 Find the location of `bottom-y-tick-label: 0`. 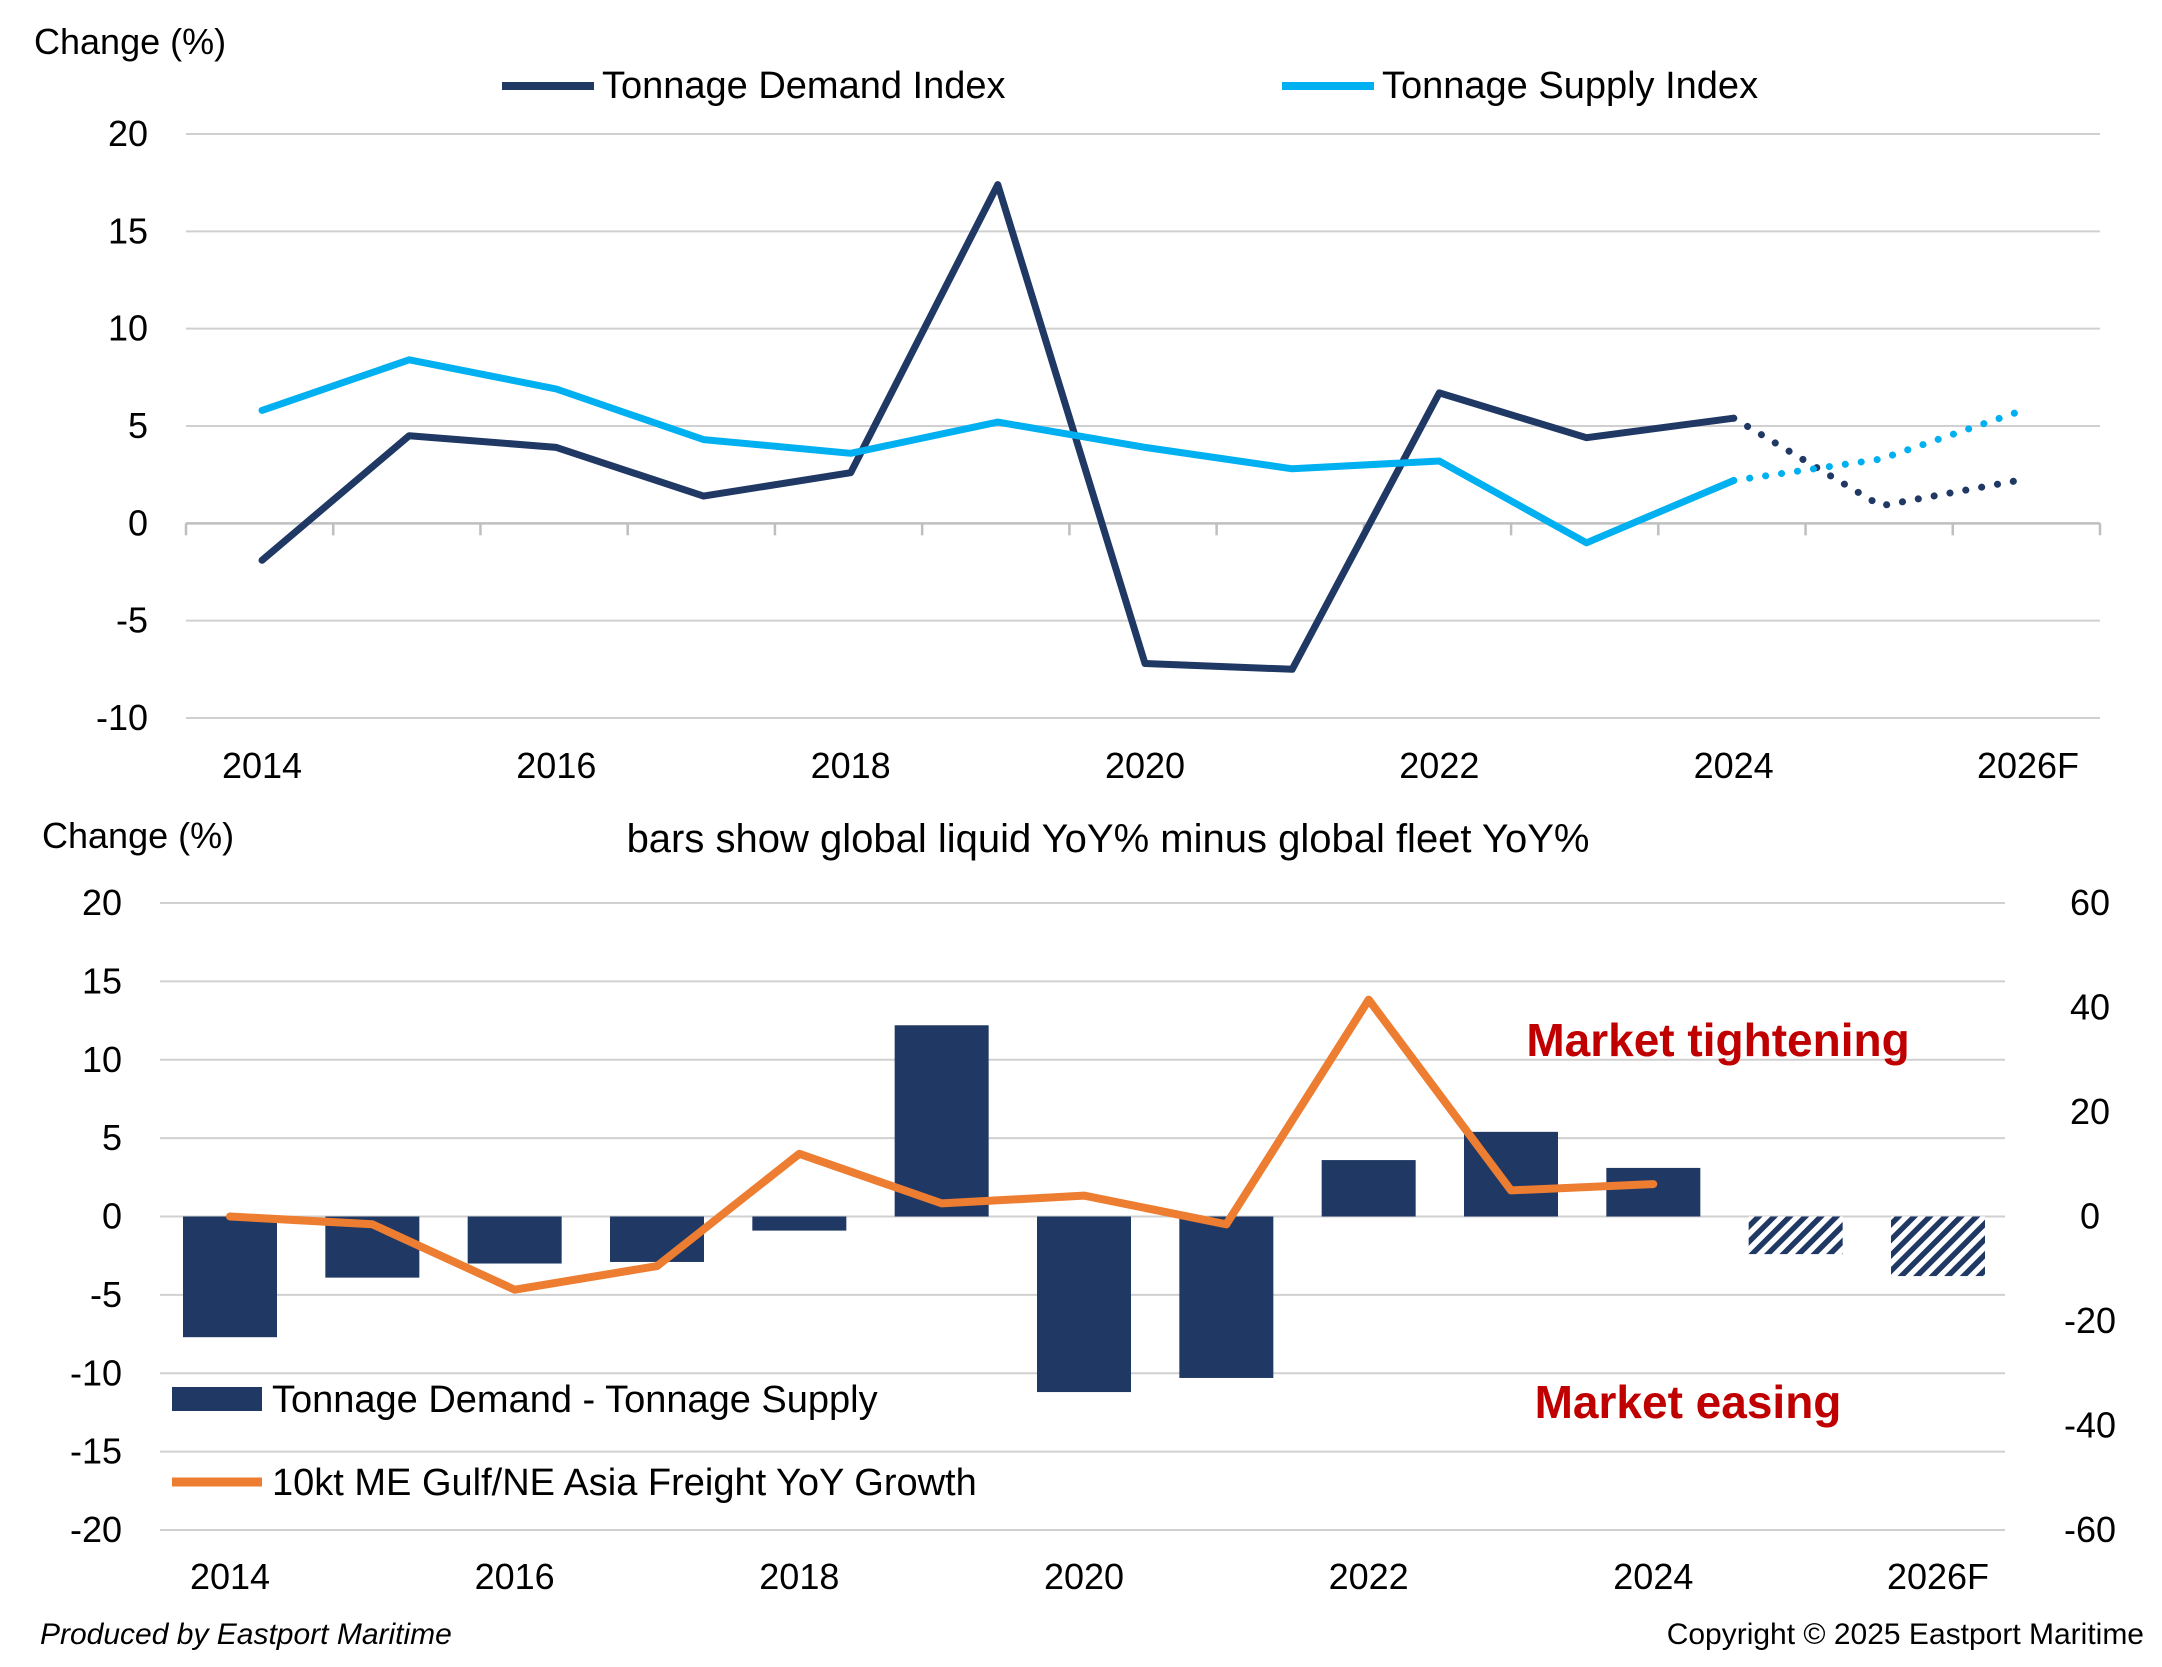

bottom-y-tick-label: 0 is located at coordinates (112, 1216).